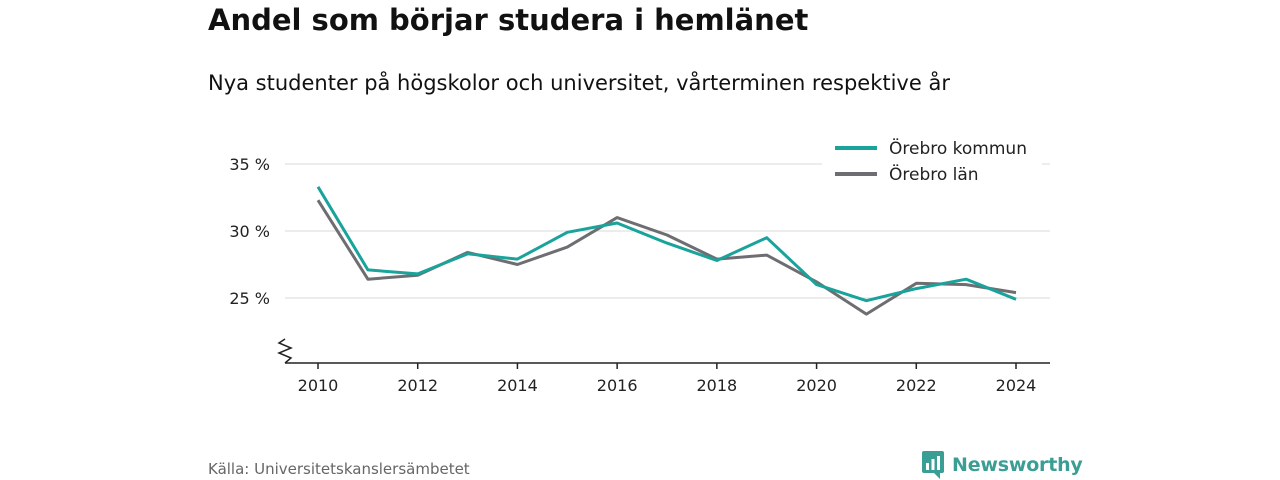 This screenshot has width=1280, height=480. I want to click on legend-label: Örebro län, so click(934, 174).